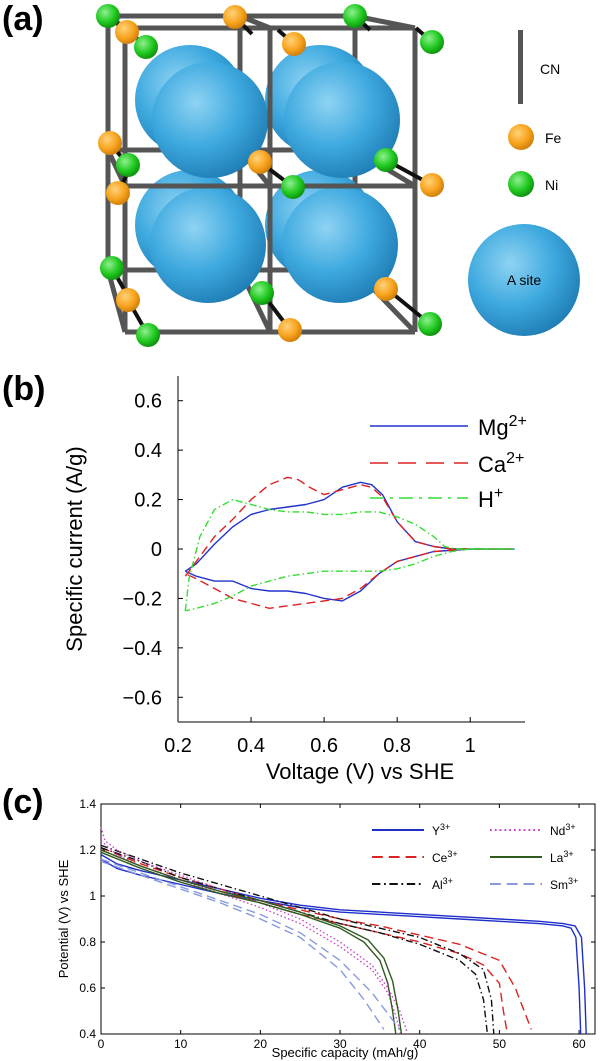 The width and height of the screenshot is (600, 1061). Describe the element at coordinates (579, 1044) in the screenshot. I see `dc-x-tick-label: 60` at that location.